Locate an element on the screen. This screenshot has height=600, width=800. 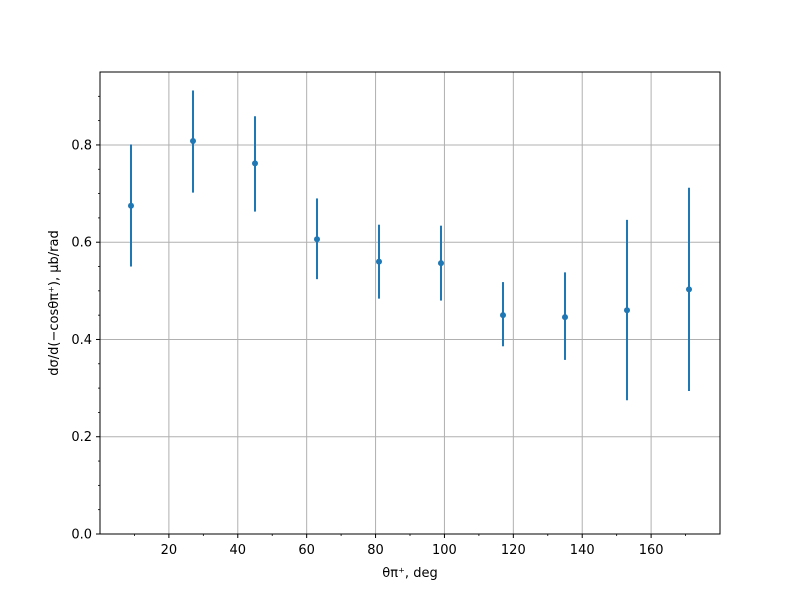
x-tick-label: 80 is located at coordinates (375, 550).